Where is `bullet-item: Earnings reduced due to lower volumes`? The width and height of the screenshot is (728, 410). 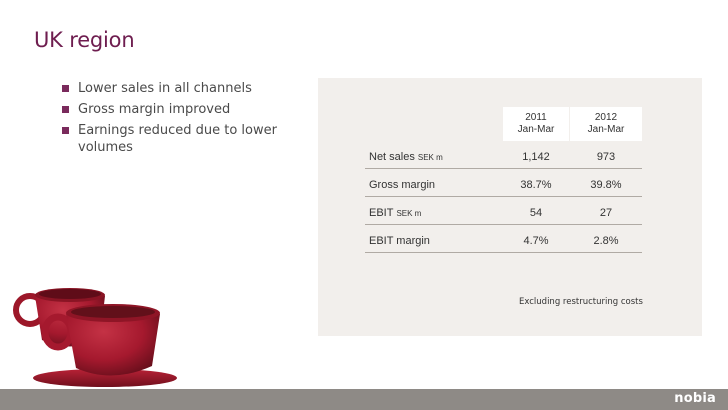
bullet-item: Earnings reduced due to lower volumes is located at coordinates (177, 139).